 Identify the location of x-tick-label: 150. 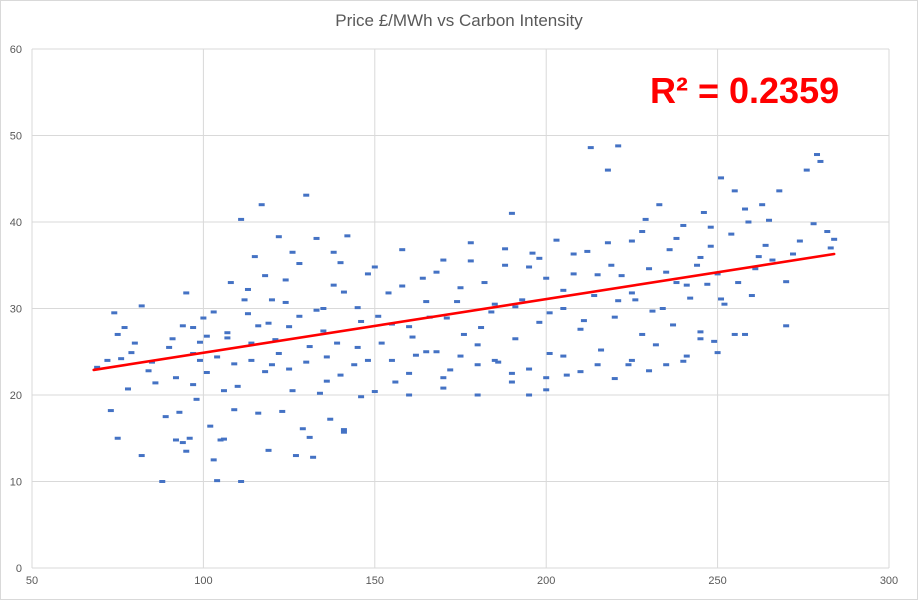
(375, 581).